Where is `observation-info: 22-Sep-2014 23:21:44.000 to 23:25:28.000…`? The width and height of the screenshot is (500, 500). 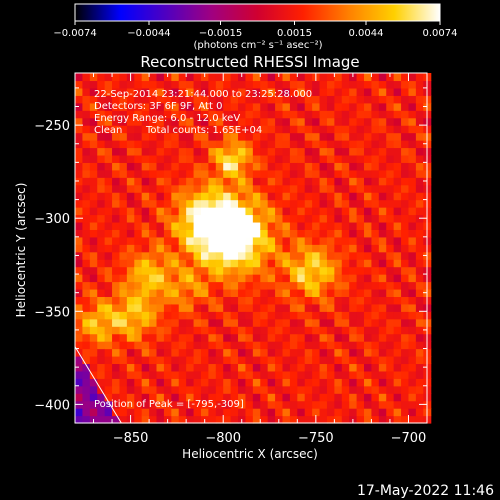 observation-info: 22-Sep-2014 23:21:44.000 to 23:25:28.000… is located at coordinates (203, 112).